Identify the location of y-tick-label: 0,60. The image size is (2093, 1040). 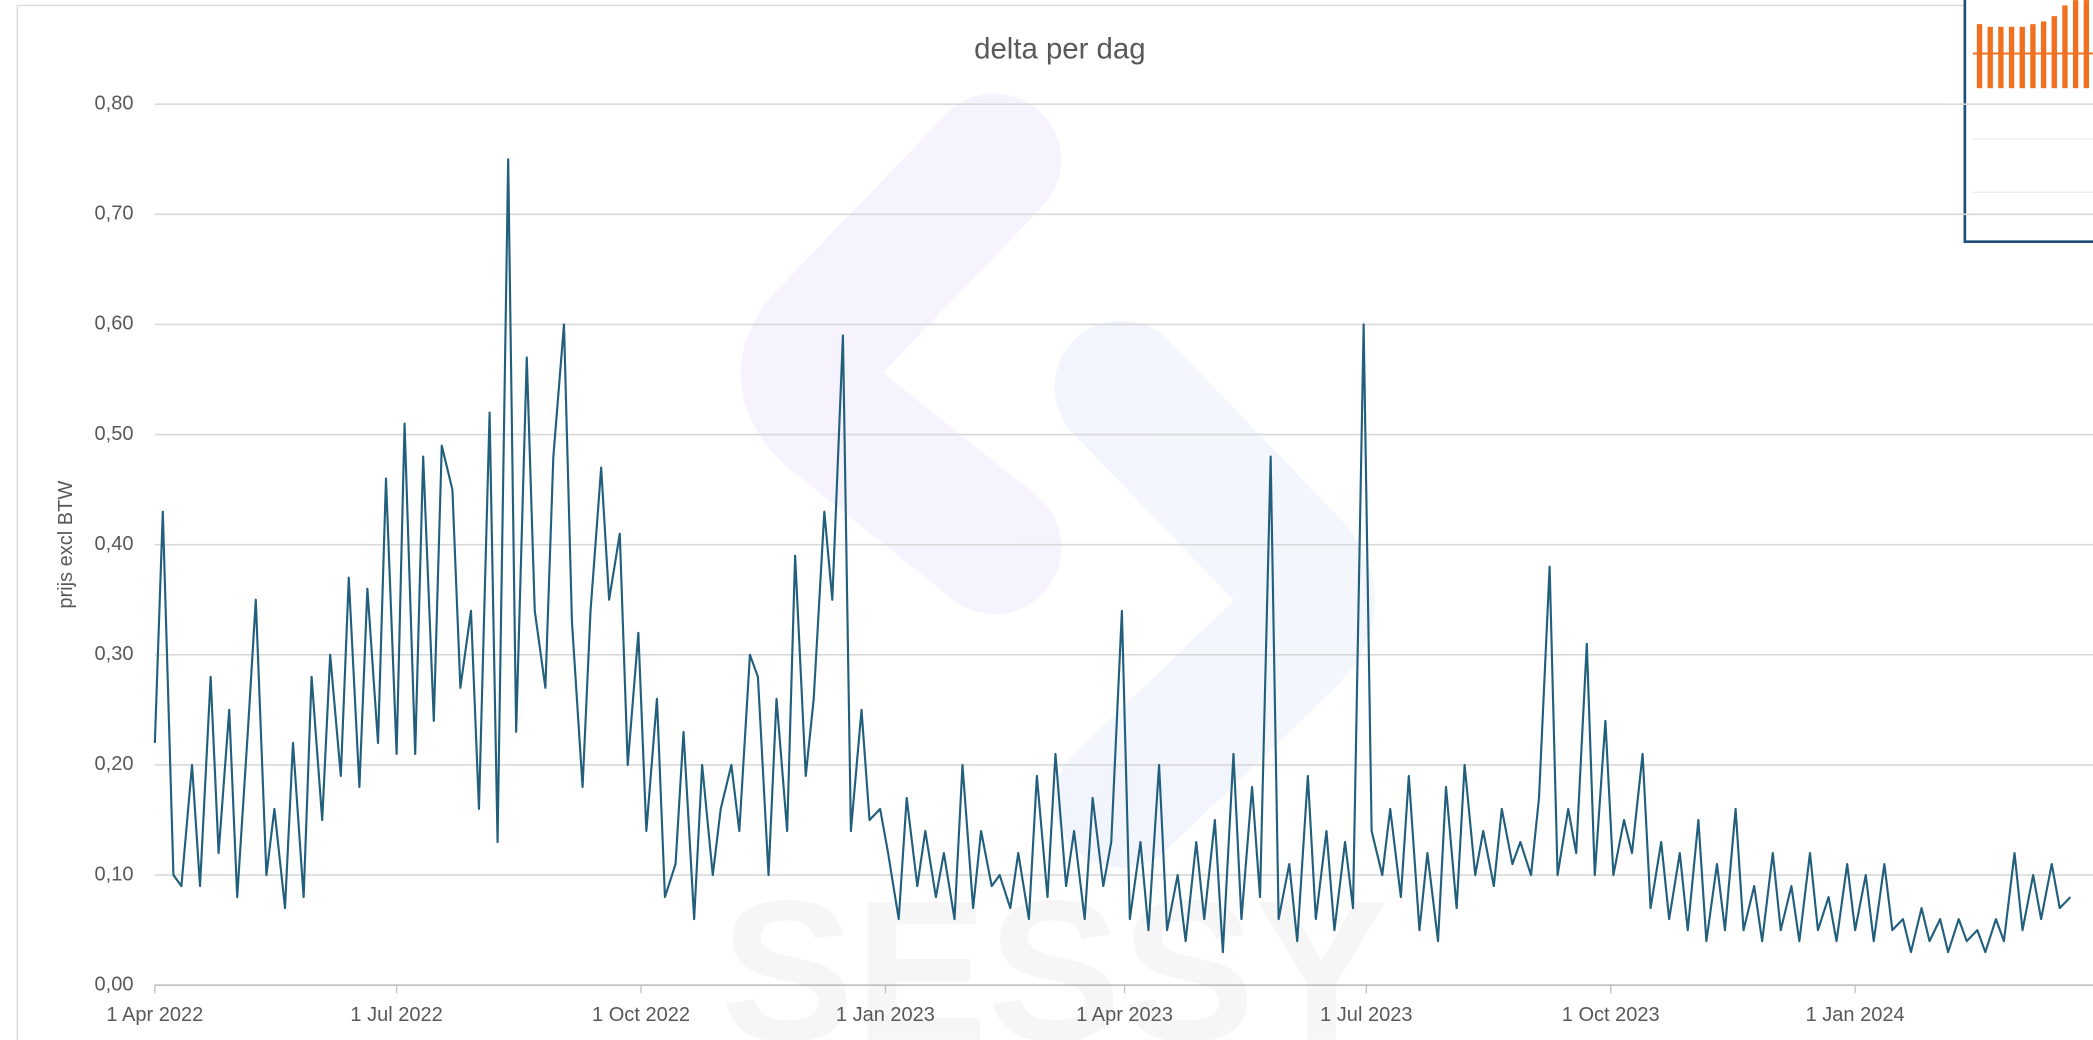
(114, 324).